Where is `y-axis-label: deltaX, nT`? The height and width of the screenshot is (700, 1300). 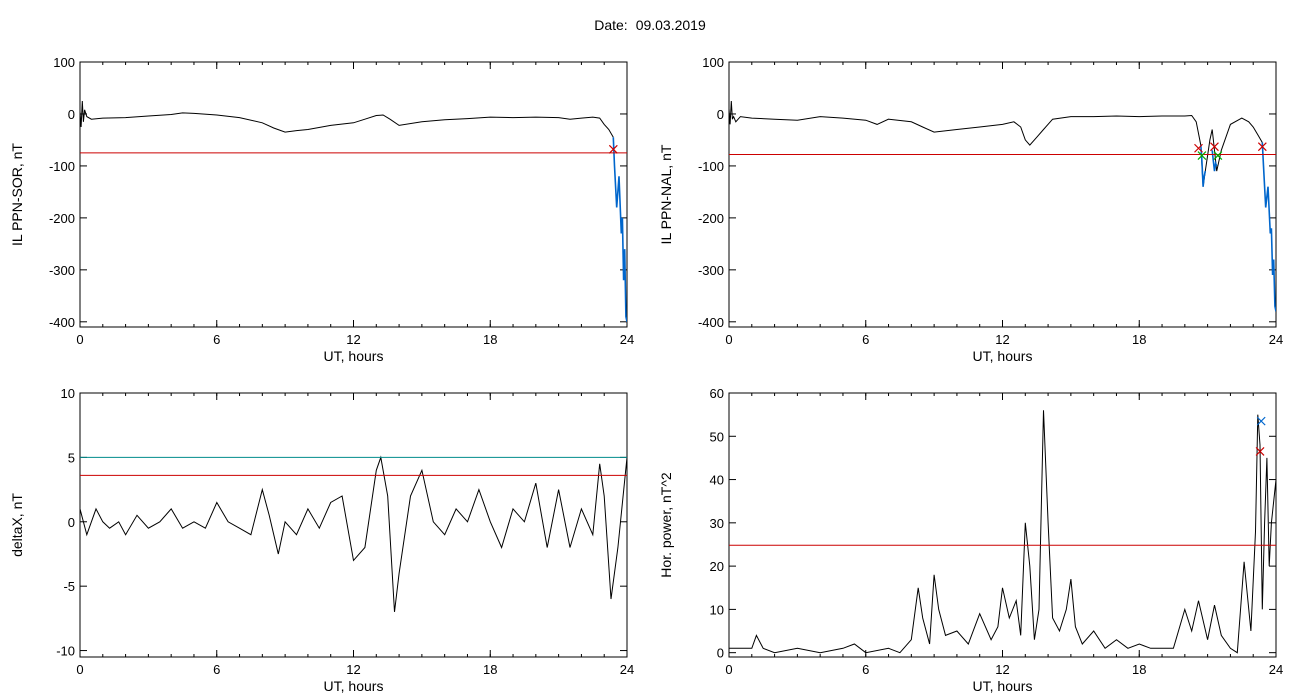 y-axis-label: deltaX, nT is located at coordinates (17, 525).